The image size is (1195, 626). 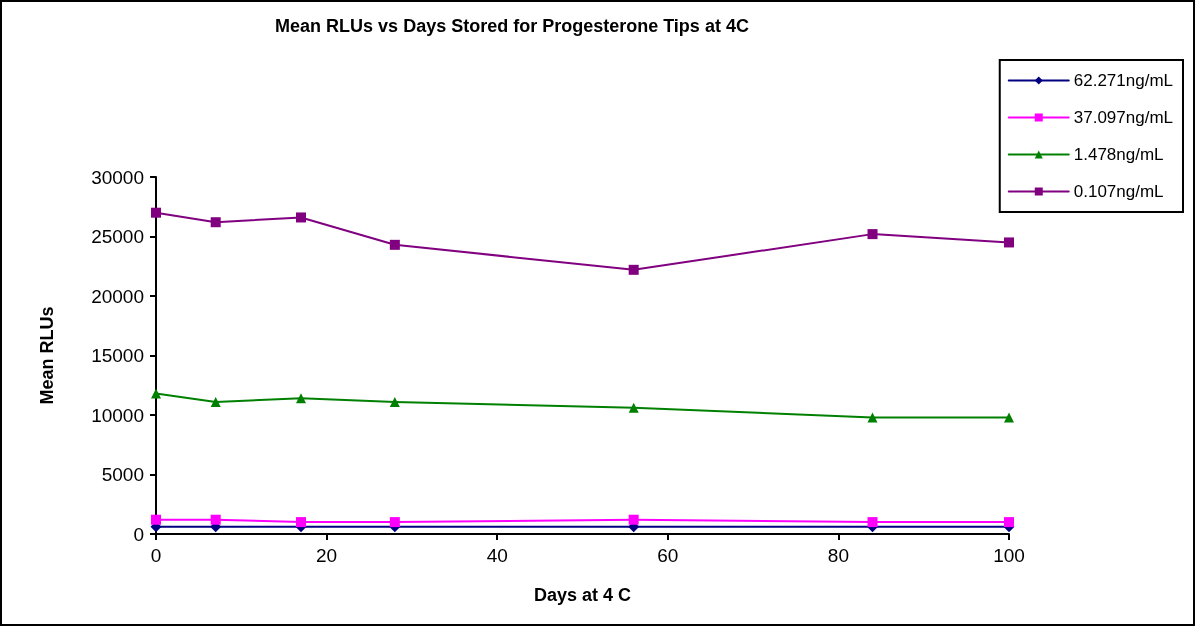 What do you see at coordinates (1118, 191) in the screenshot?
I see `legend-label: 0.107ng/mL` at bounding box center [1118, 191].